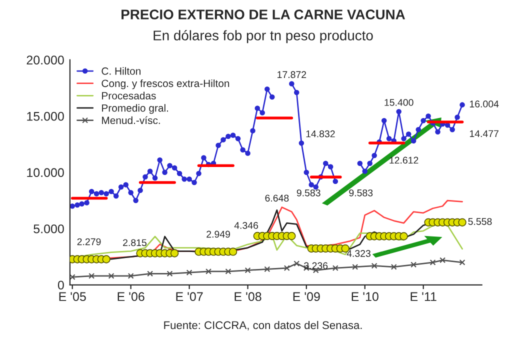 This screenshot has width=526, height=350. What do you see at coordinates (399, 102) in the screenshot?
I see `annotation: 15.400` at bounding box center [399, 102].